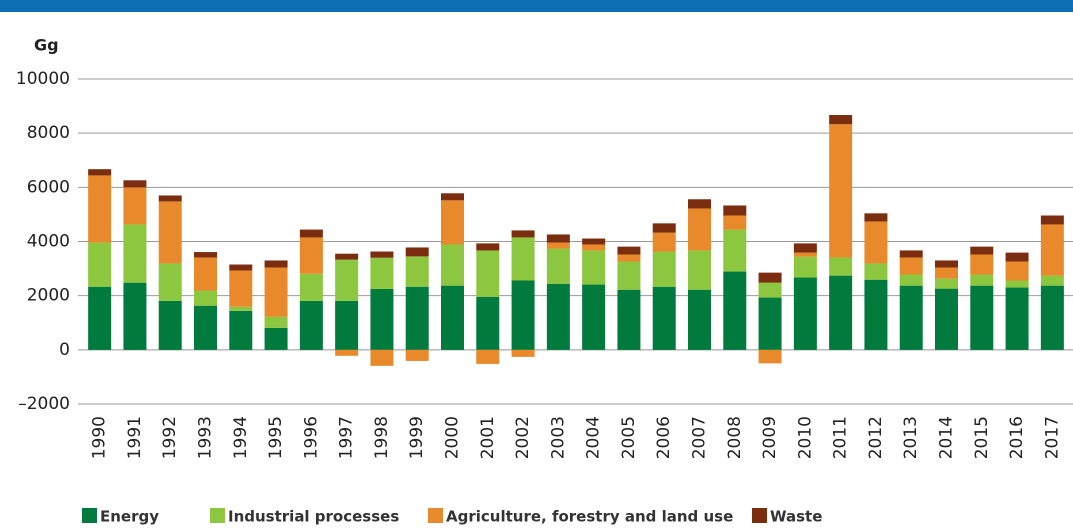 Image resolution: width=1073 pixels, height=532 pixels. Describe the element at coordinates (664, 437) in the screenshot. I see `x-tick-label: 2006` at that location.